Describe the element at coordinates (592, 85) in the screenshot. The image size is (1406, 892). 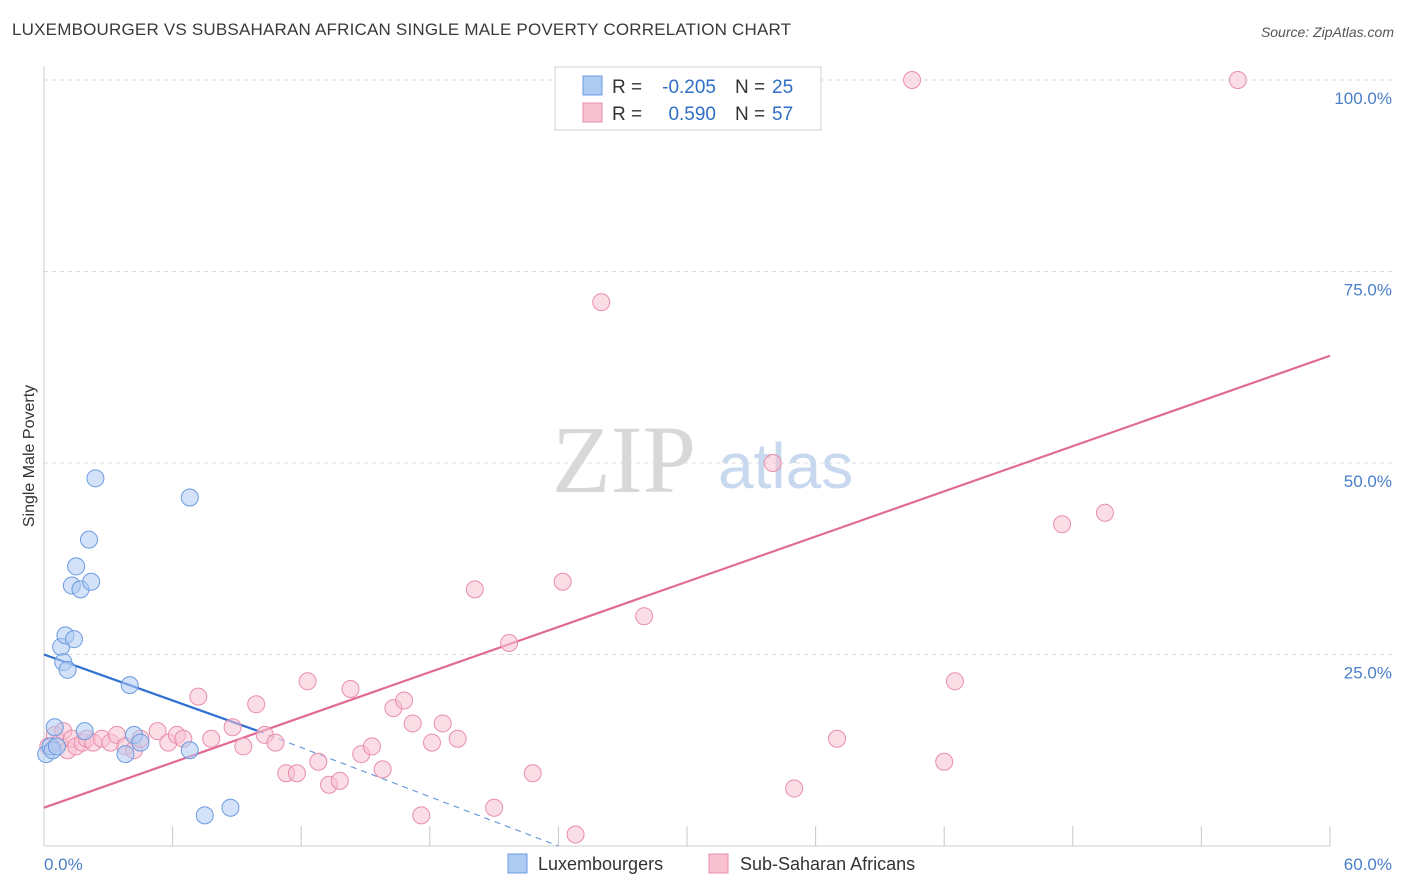
I see `legend-swatch-luxembourgers` at that location.